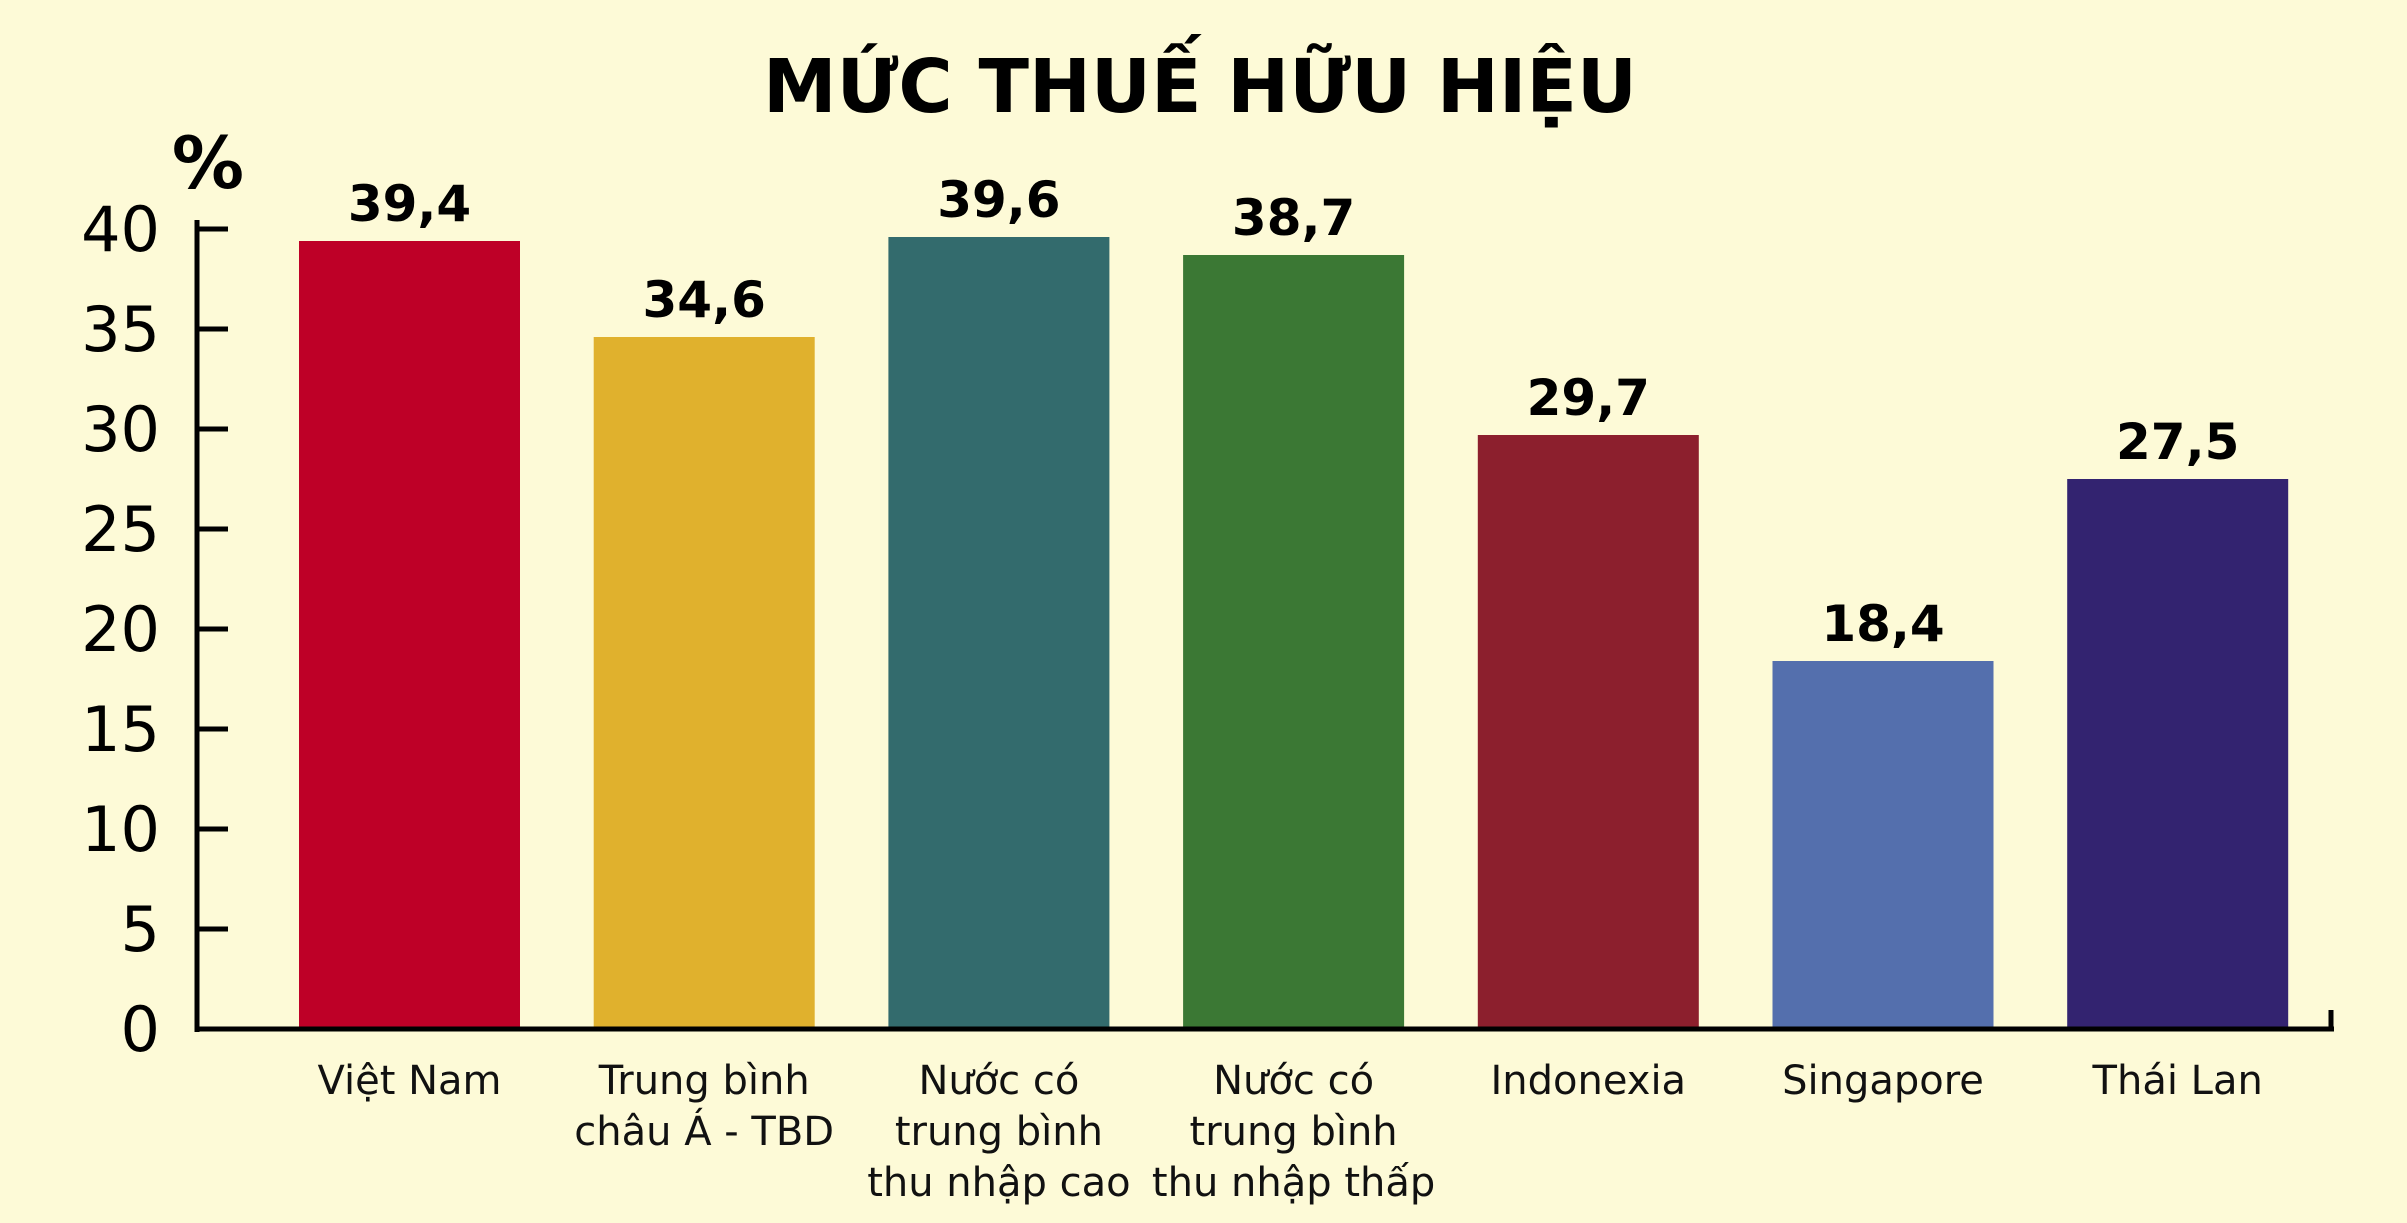 This screenshot has width=2407, height=1223. What do you see at coordinates (1293, 1183) in the screenshot?
I see `category-label: thu nhập thấp` at bounding box center [1293, 1183].